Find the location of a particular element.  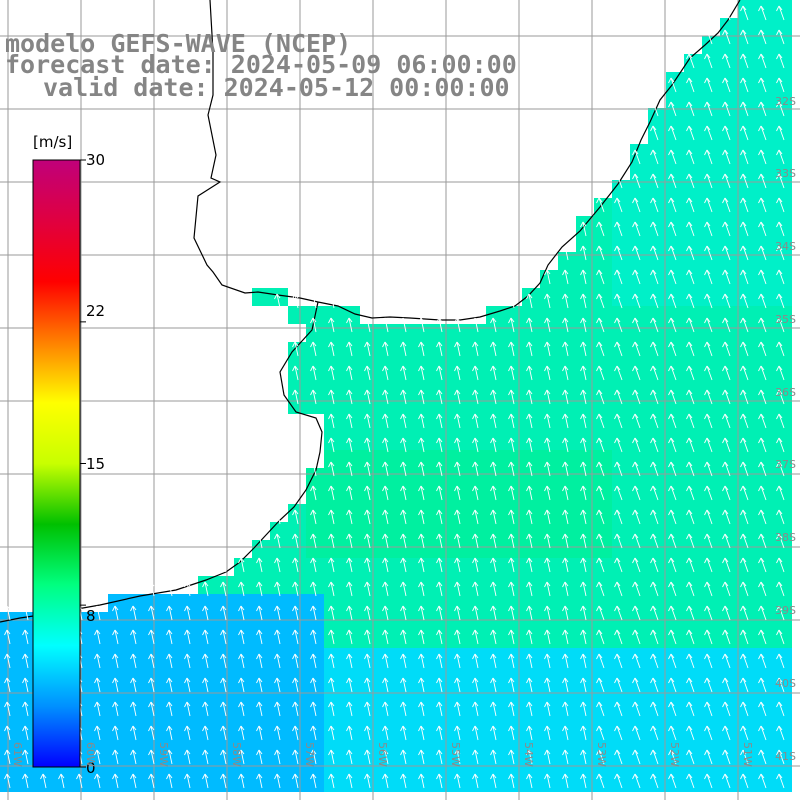

colorbar-tick-label: 8 is located at coordinates (91, 616).